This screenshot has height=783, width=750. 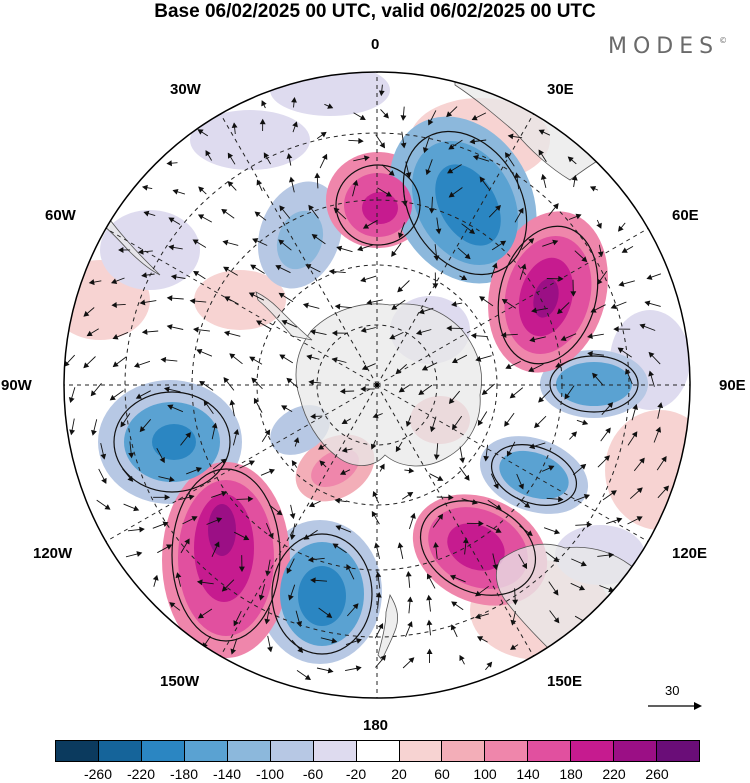 I want to click on colorbar-tick-label: 100, so click(x=485, y=774).